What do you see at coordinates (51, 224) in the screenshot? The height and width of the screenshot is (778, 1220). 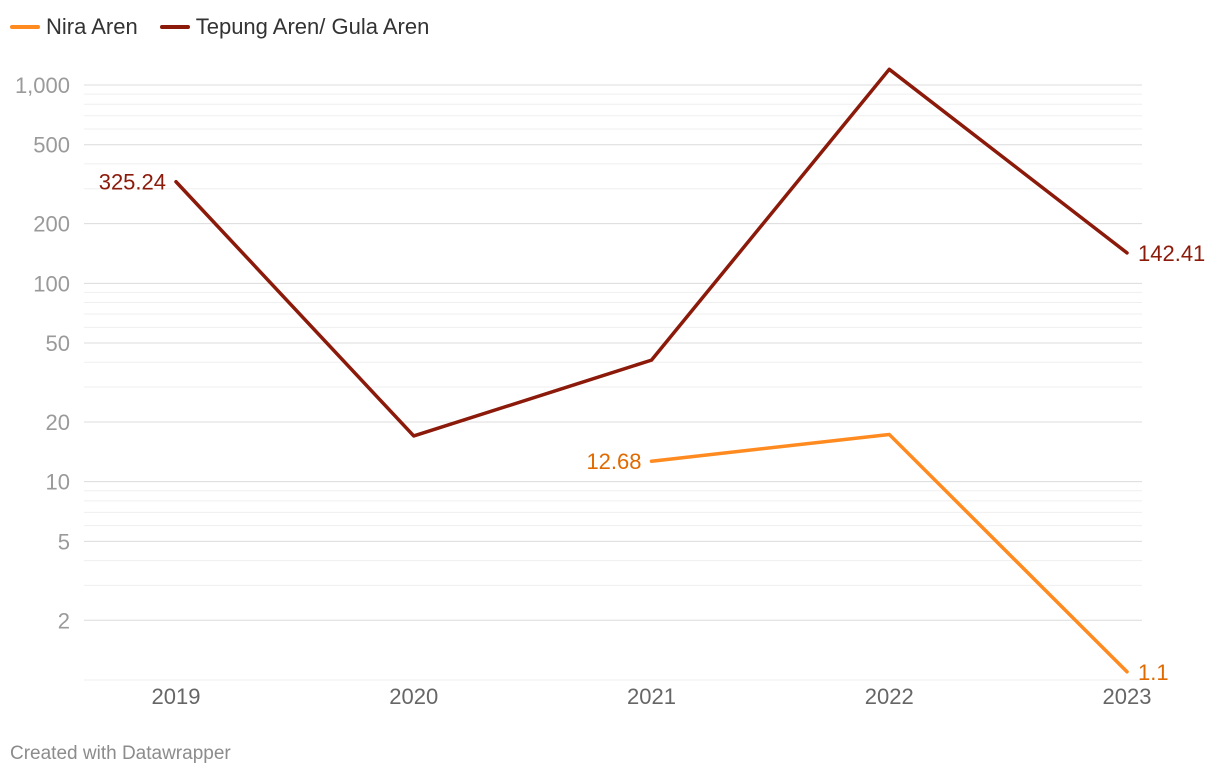 I see `y-tick-label: 200` at bounding box center [51, 224].